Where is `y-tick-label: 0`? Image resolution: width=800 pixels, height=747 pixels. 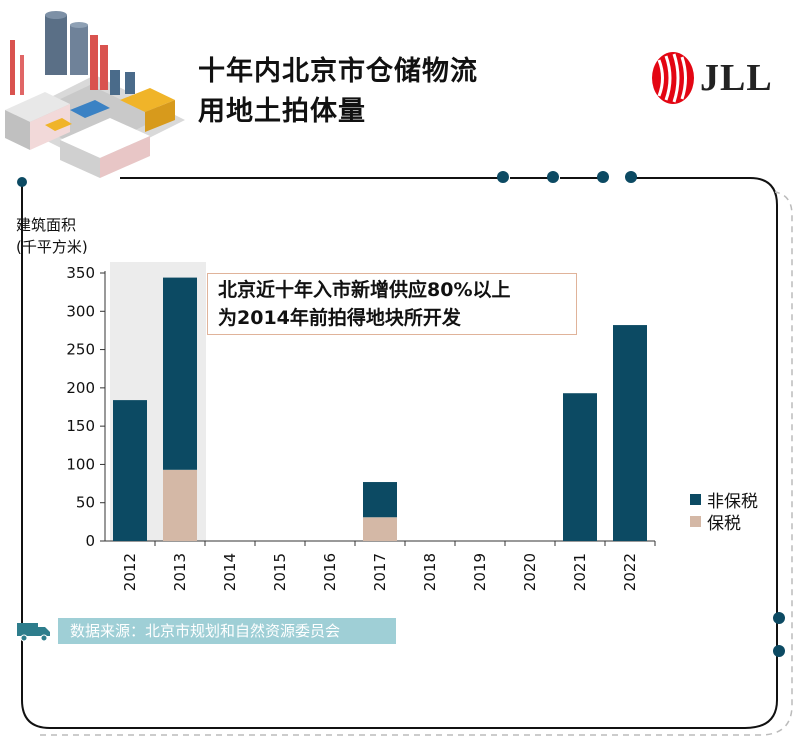
y-tick-label: 0 is located at coordinates (90, 541).